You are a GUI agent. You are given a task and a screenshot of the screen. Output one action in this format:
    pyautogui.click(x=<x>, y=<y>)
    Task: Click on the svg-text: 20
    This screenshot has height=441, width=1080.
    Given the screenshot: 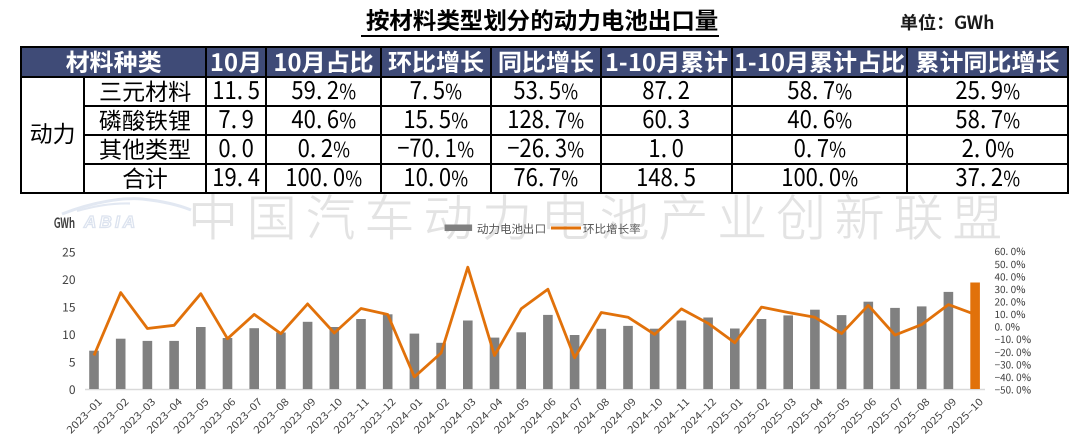 What is the action you would take?
    pyautogui.click(x=69, y=279)
    